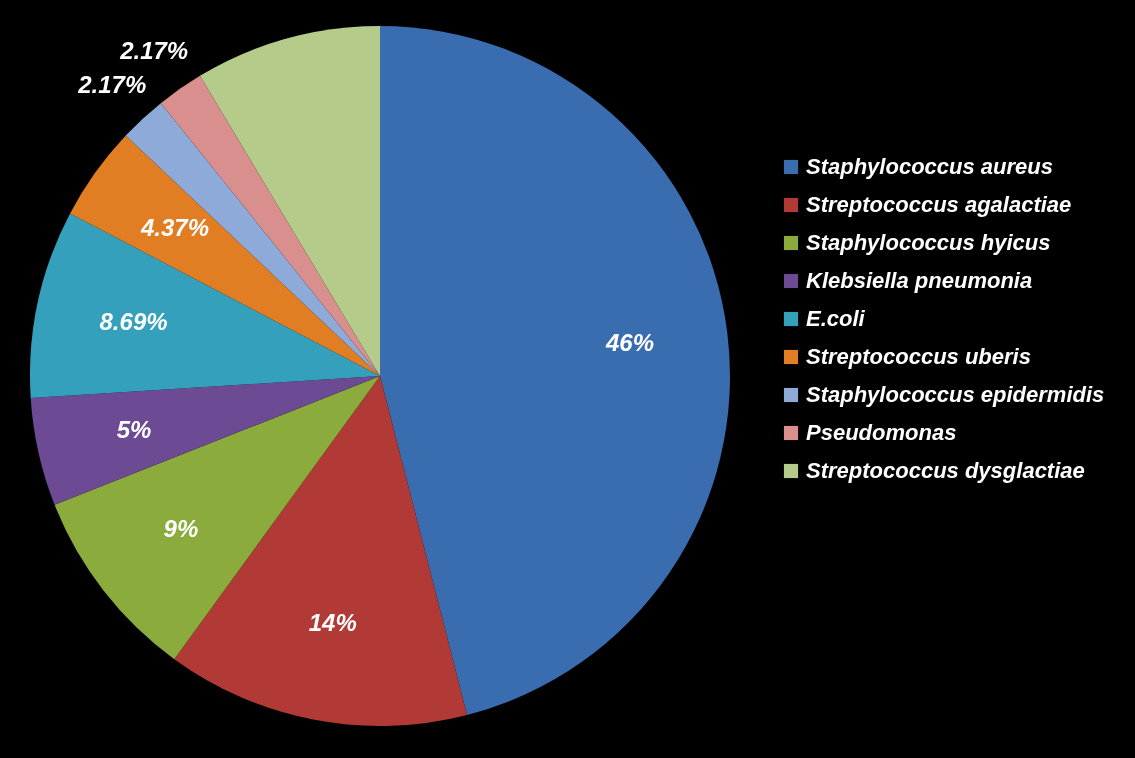 This screenshot has height=758, width=1135. What do you see at coordinates (881, 432) in the screenshot?
I see `legend-label: Pseudomonas` at bounding box center [881, 432].